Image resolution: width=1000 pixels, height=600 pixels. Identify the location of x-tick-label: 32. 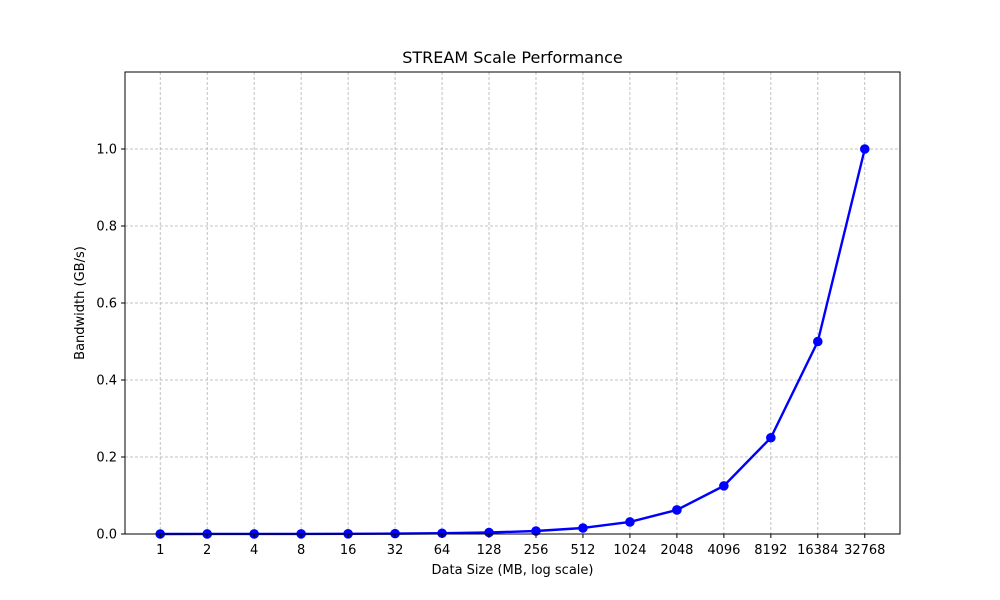
(395, 550).